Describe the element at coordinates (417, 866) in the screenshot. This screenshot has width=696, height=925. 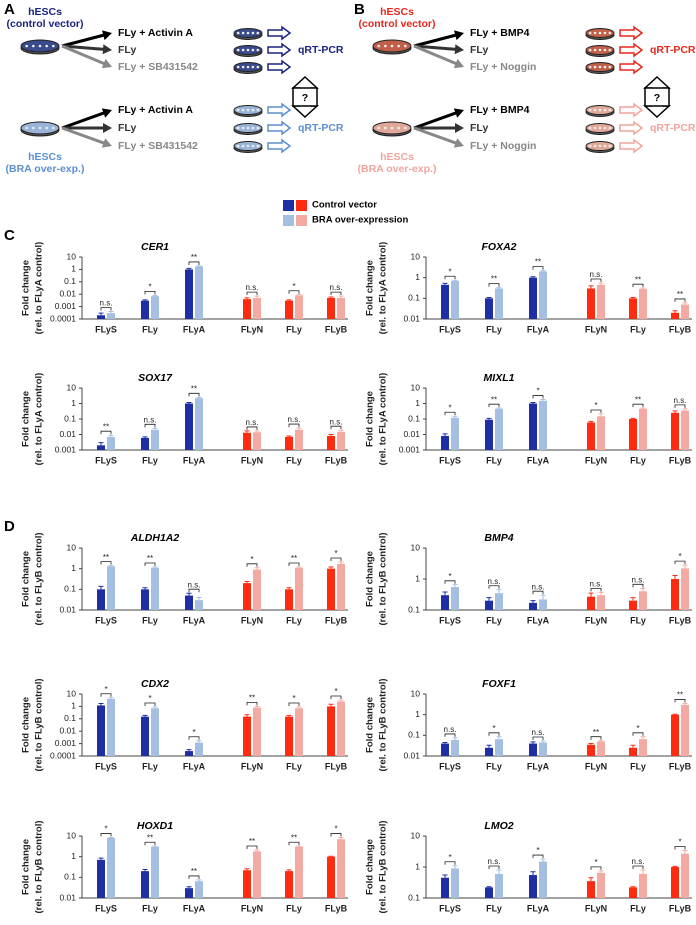
I see `y-tick-label: 1` at that location.